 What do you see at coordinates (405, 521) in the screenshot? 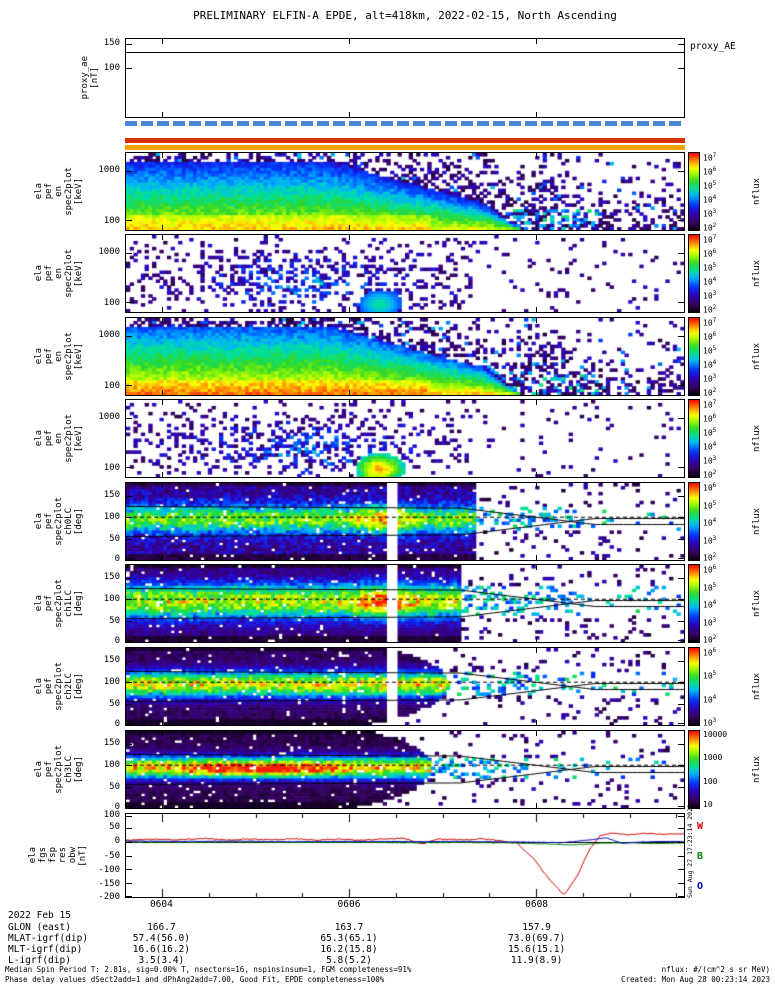
I see `ch0lc-spectrogram-canvas` at bounding box center [405, 521].